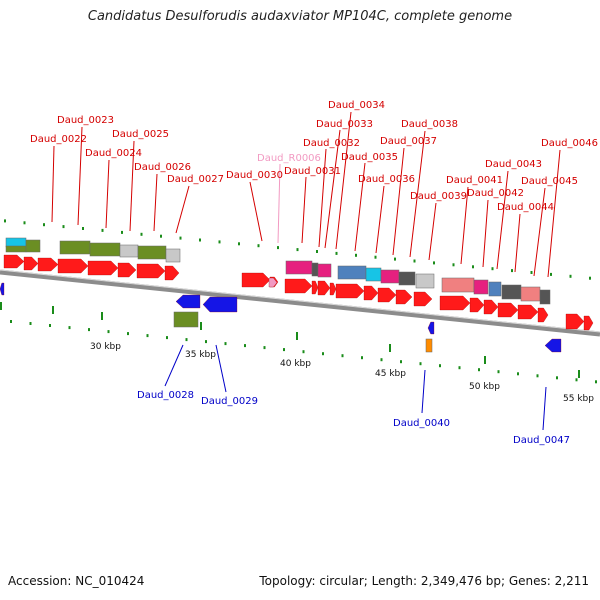 This screenshot has width=600, height=600. What do you see at coordinates (165, 395) in the screenshot?
I see `gene-label-daud-0028: Daud_0028` at bounding box center [165, 395].